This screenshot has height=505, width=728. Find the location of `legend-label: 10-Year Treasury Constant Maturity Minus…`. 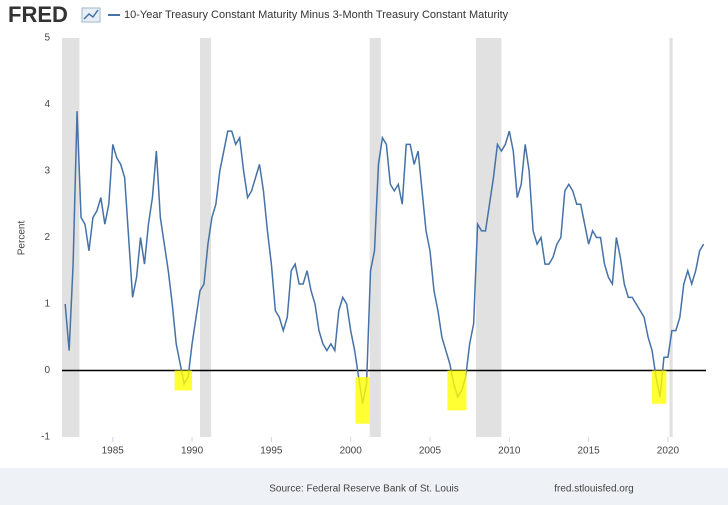

legend-label: 10-Year Treasury Constant Maturity Minus… is located at coordinates (316, 15).